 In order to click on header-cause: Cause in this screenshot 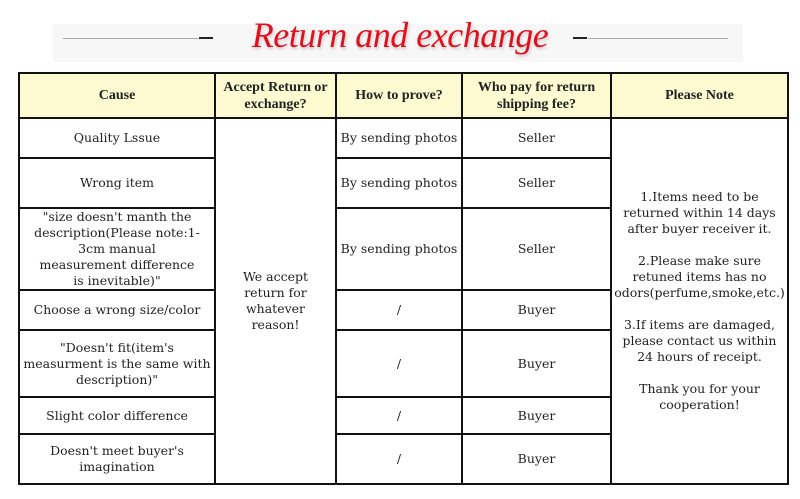, I will do `click(117, 95)`.